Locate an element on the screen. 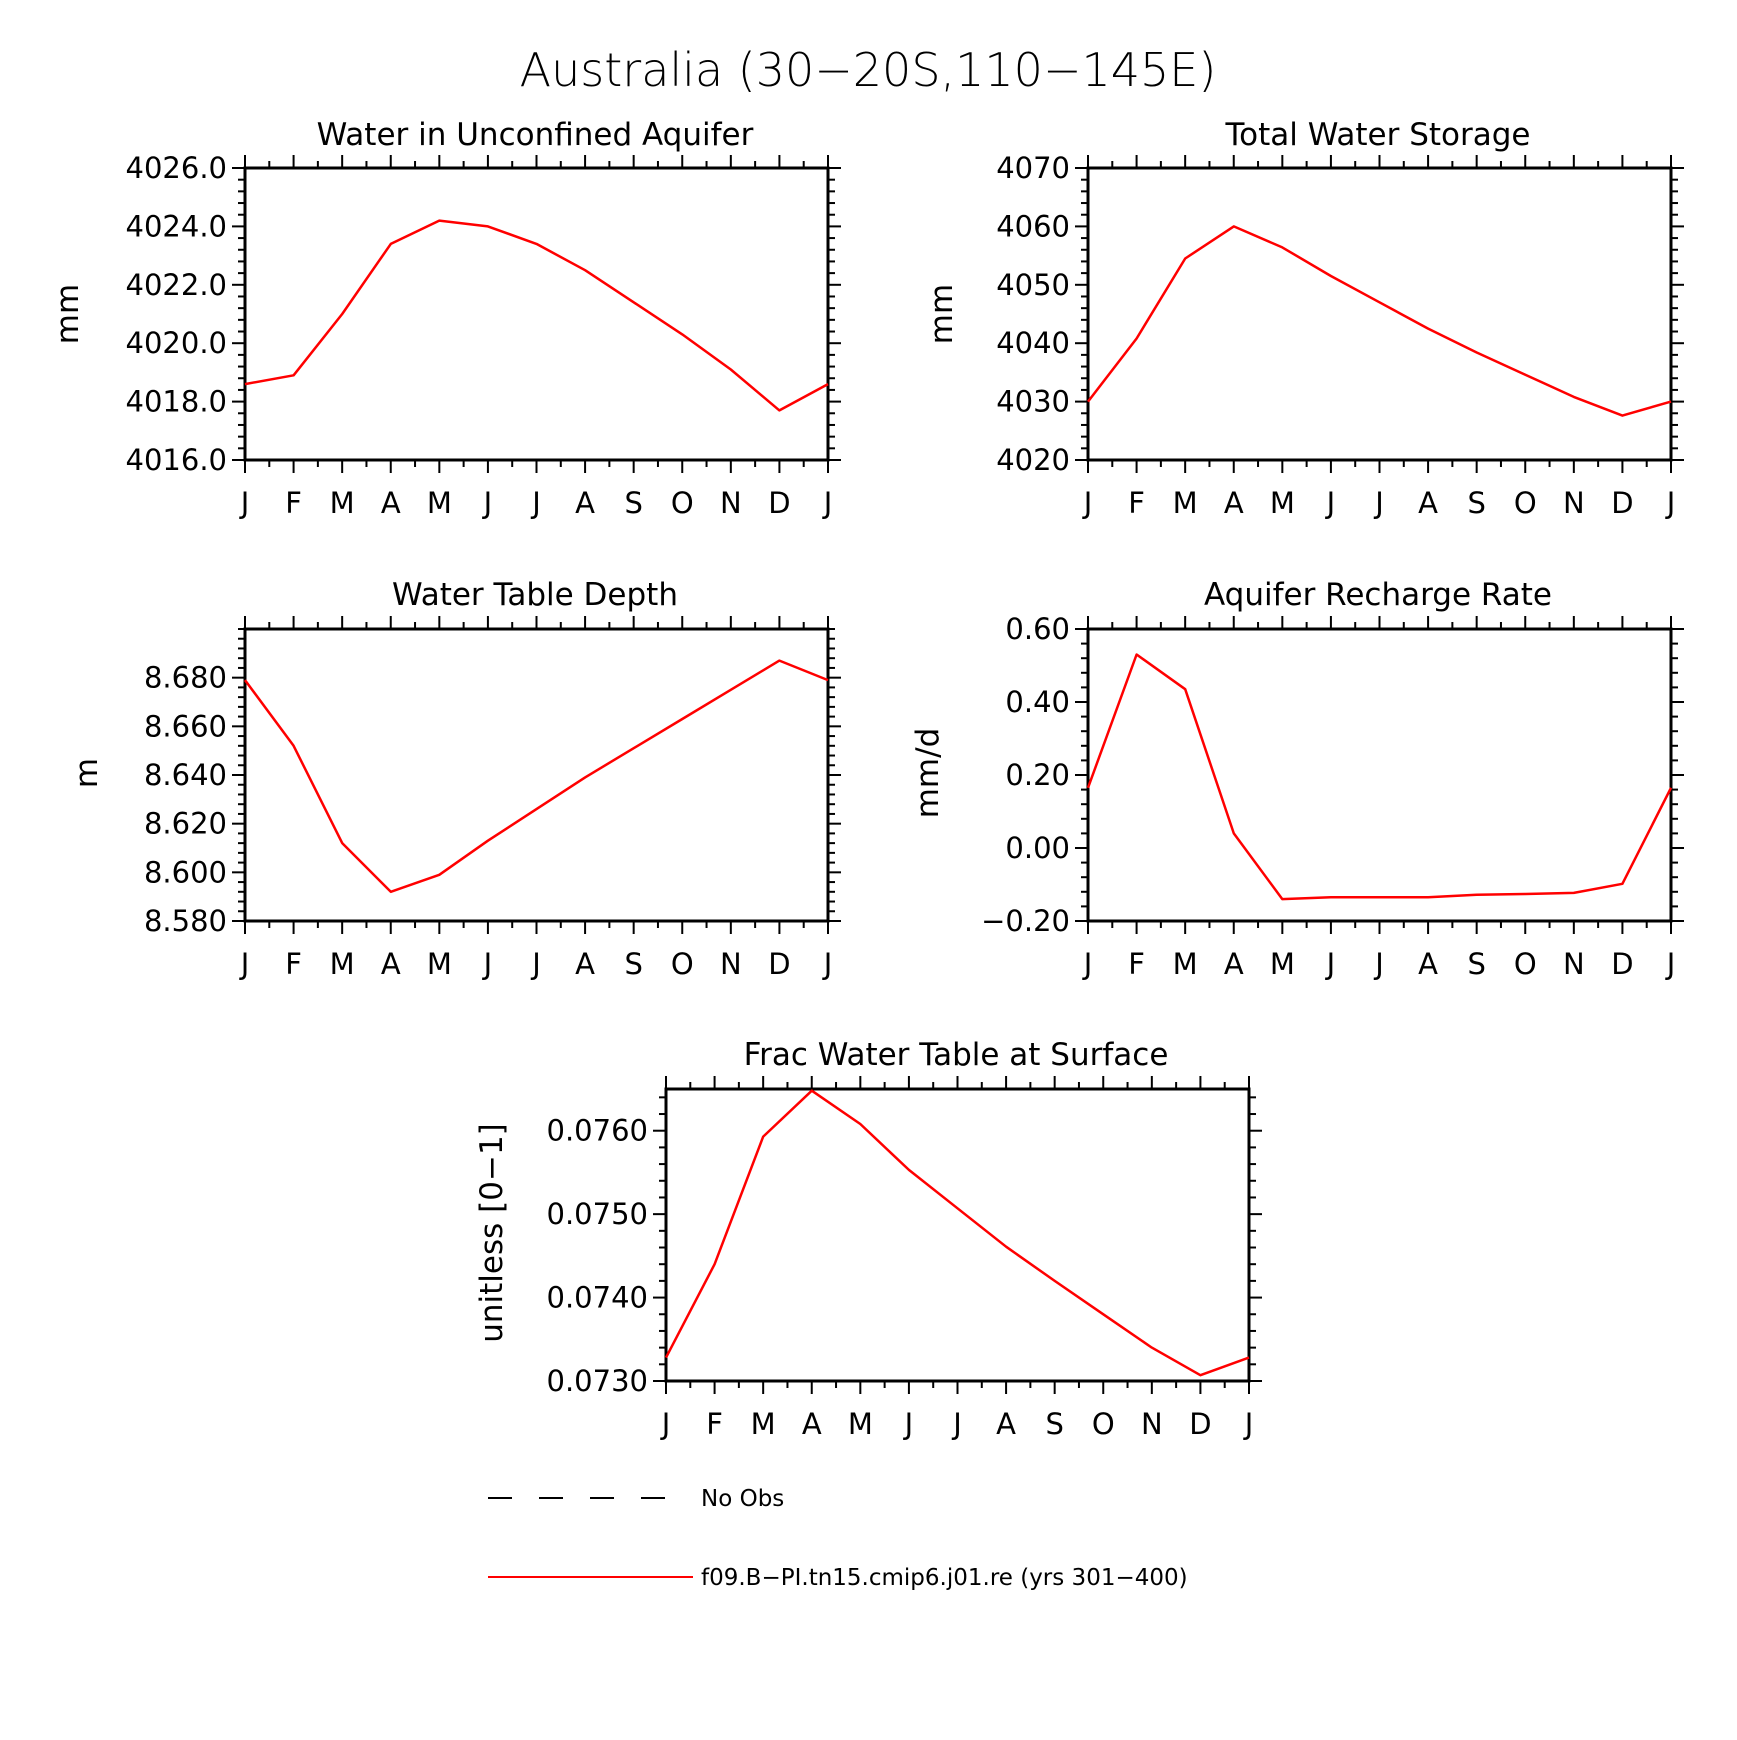 The width and height of the screenshot is (1737, 1740). y-tick-label: 4016.0 is located at coordinates (176, 460).